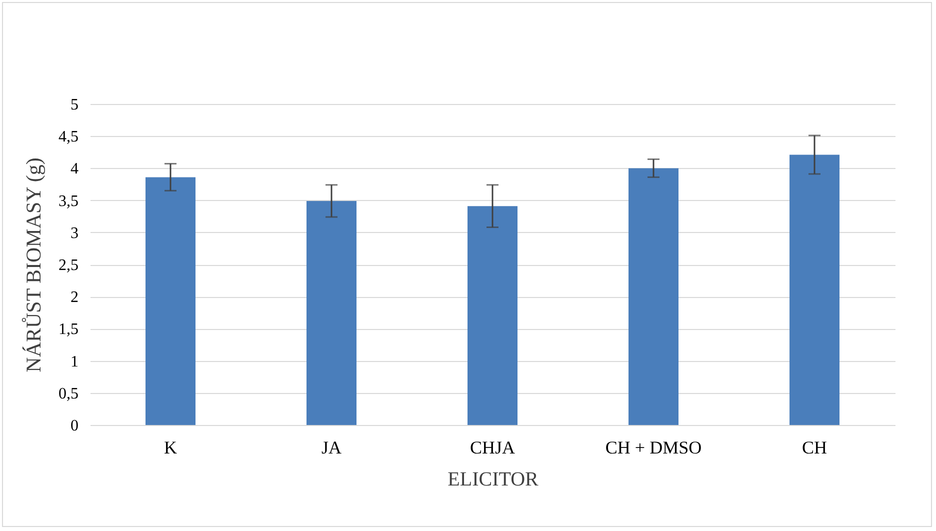 Image resolution: width=936 pixels, height=531 pixels. Describe the element at coordinates (68, 393) in the screenshot. I see `y-tick-label: 0,5` at that location.